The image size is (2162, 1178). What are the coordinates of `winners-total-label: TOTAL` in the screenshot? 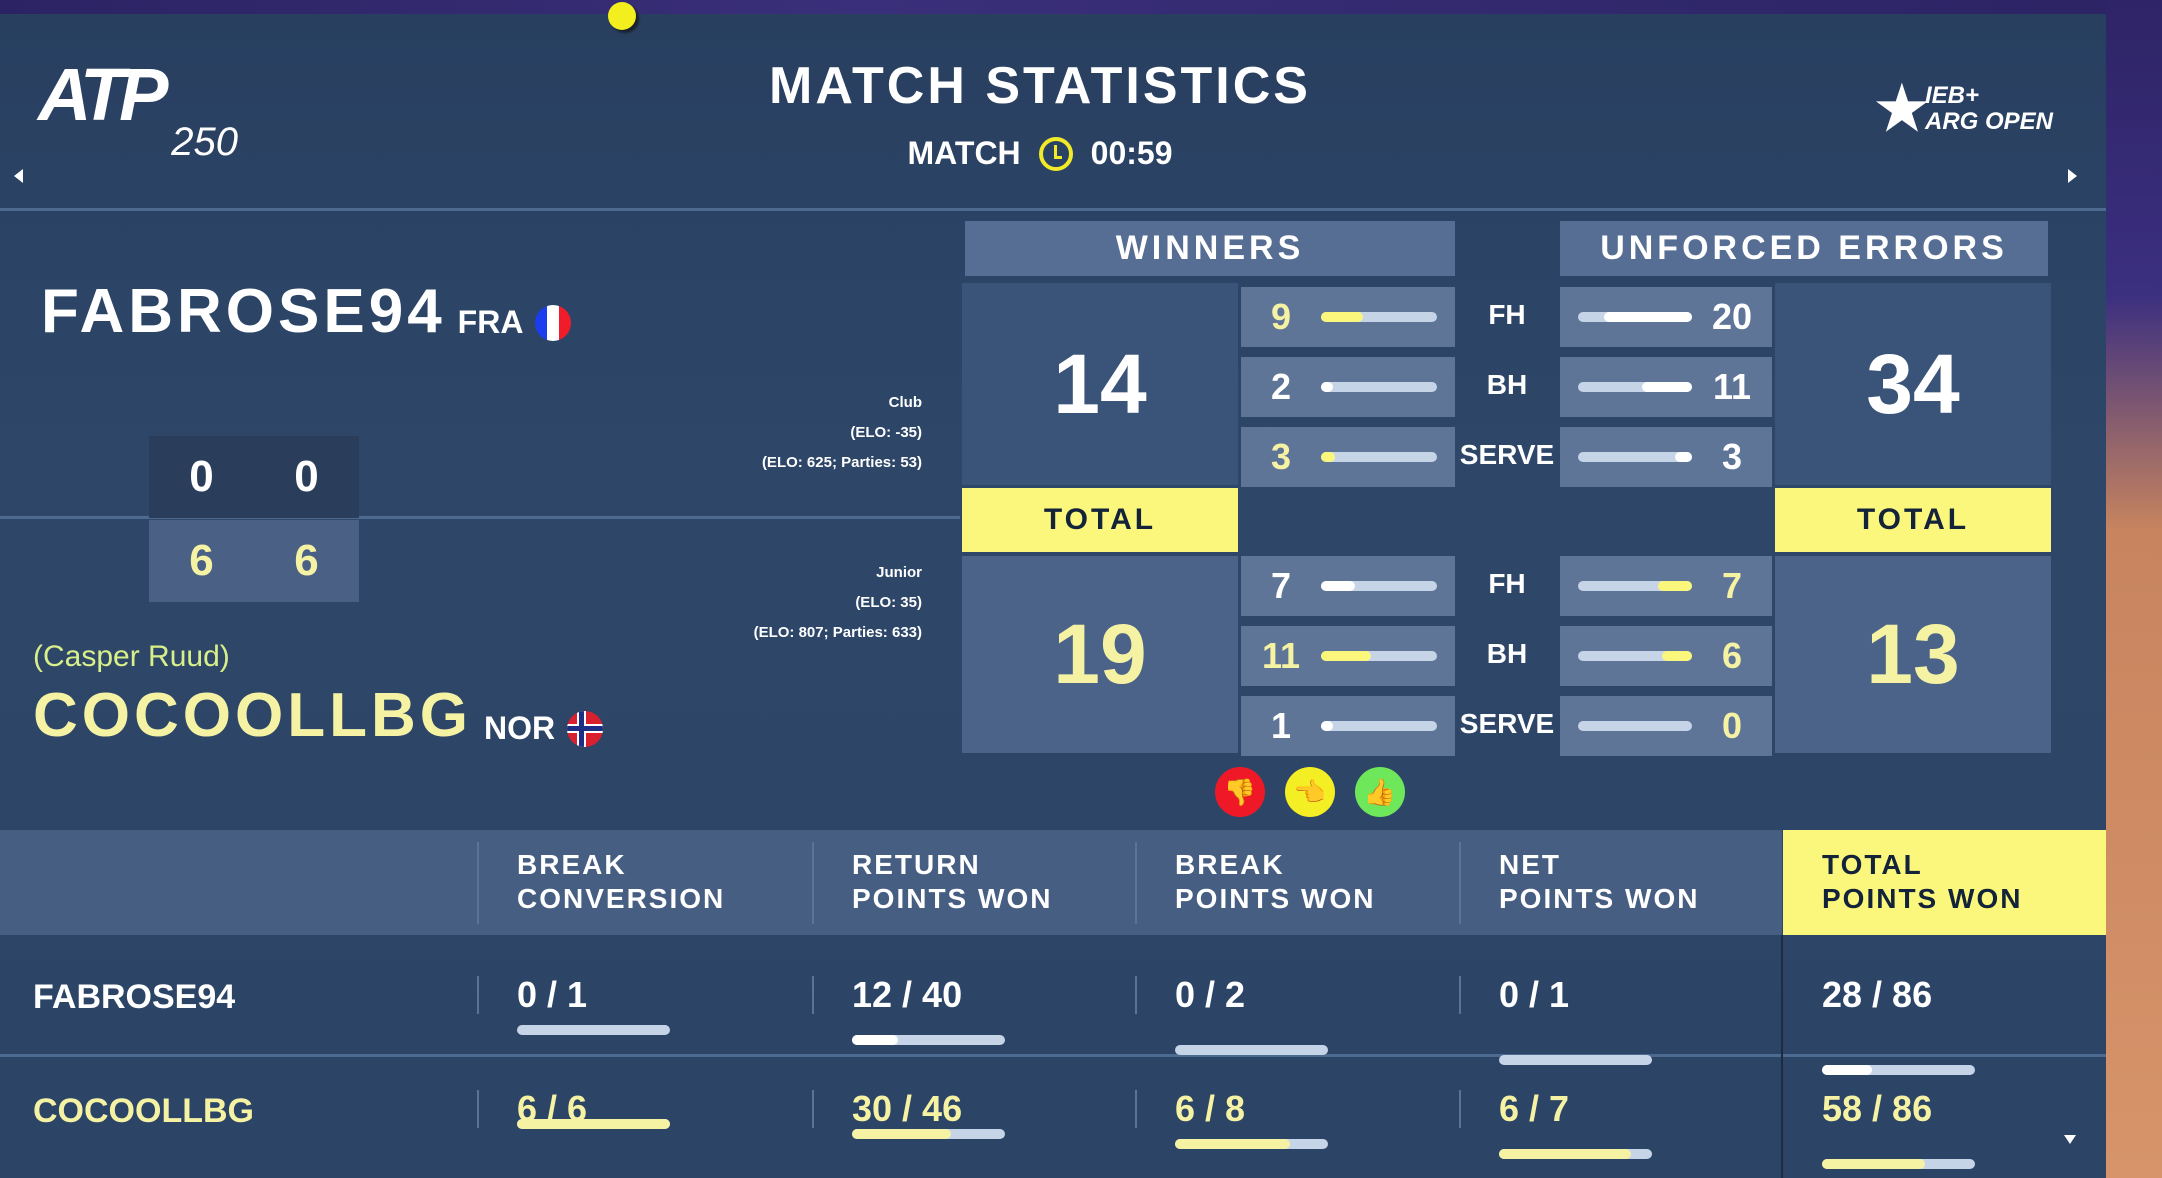 It's located at (1100, 520).